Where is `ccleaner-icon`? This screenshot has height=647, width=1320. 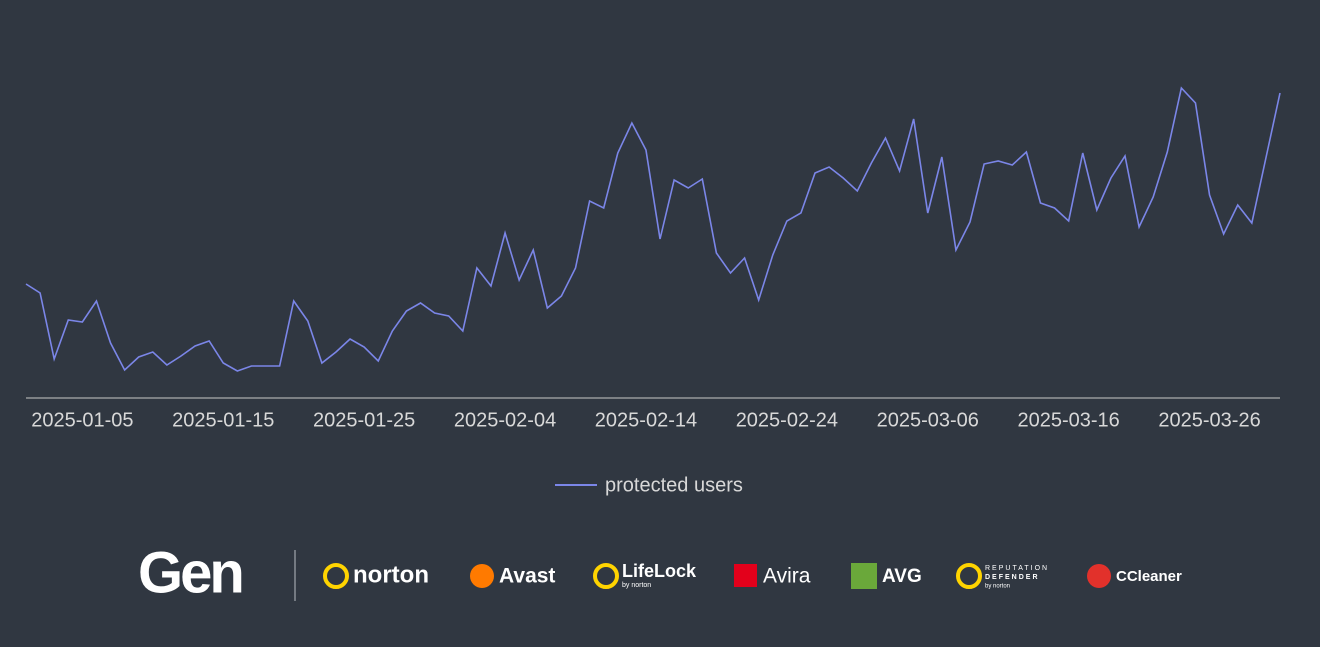 ccleaner-icon is located at coordinates (1099, 576).